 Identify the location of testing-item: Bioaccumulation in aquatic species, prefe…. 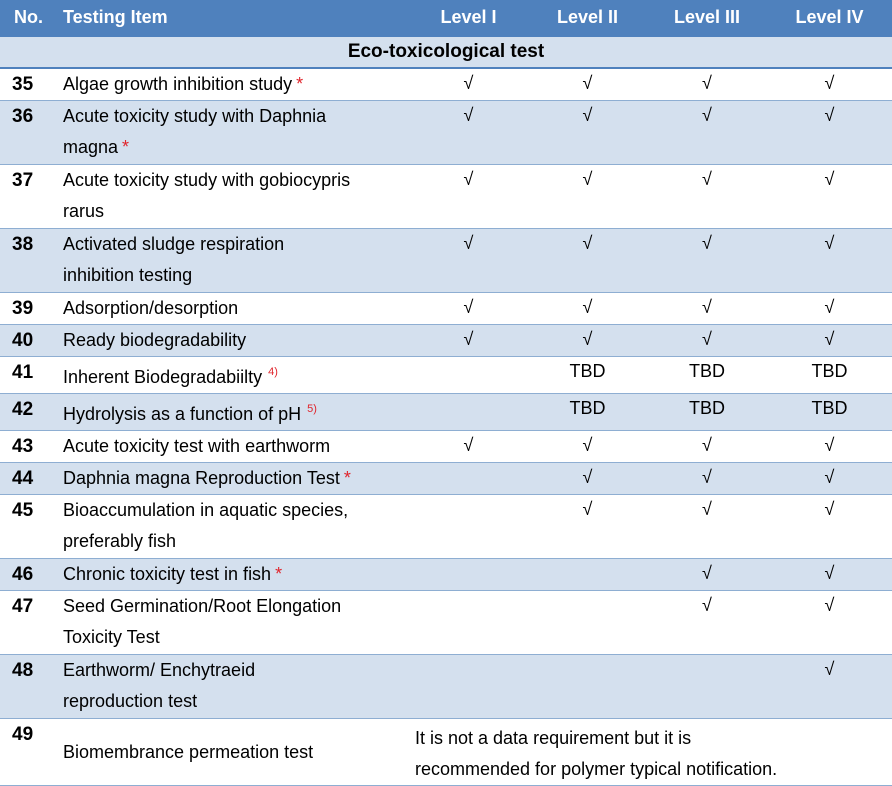
(233, 527).